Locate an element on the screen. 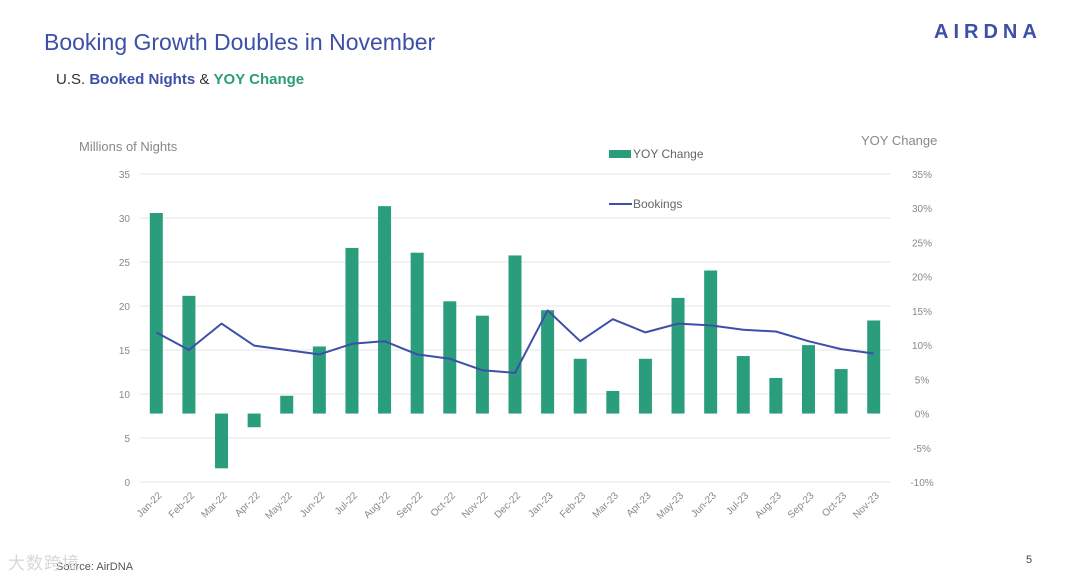  right-tick-label: -5% is located at coordinates (922, 449).